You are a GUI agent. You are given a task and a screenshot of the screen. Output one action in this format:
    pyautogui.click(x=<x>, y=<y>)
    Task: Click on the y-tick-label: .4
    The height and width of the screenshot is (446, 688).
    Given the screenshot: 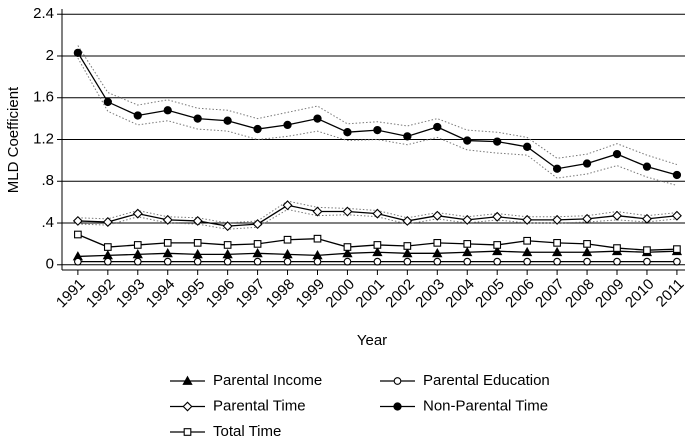 What is the action you would take?
    pyautogui.click(x=47, y=222)
    